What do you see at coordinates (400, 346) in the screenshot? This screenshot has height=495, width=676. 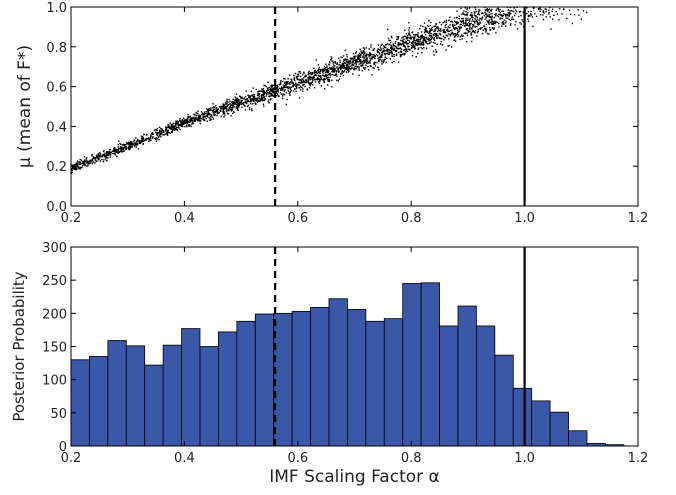 I see `histogram-reference-lines` at bounding box center [400, 346].